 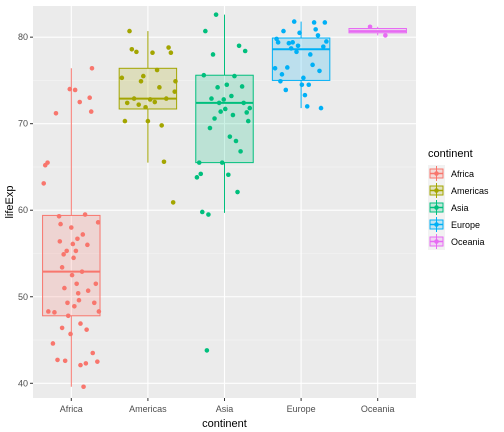 What do you see at coordinates (23, 297) in the screenshot?
I see `y-tick-label: 50` at bounding box center [23, 297].